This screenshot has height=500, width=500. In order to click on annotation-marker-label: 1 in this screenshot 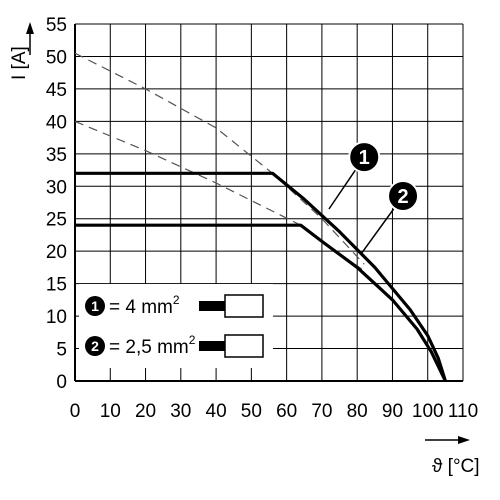, I will do `click(364, 158)`.